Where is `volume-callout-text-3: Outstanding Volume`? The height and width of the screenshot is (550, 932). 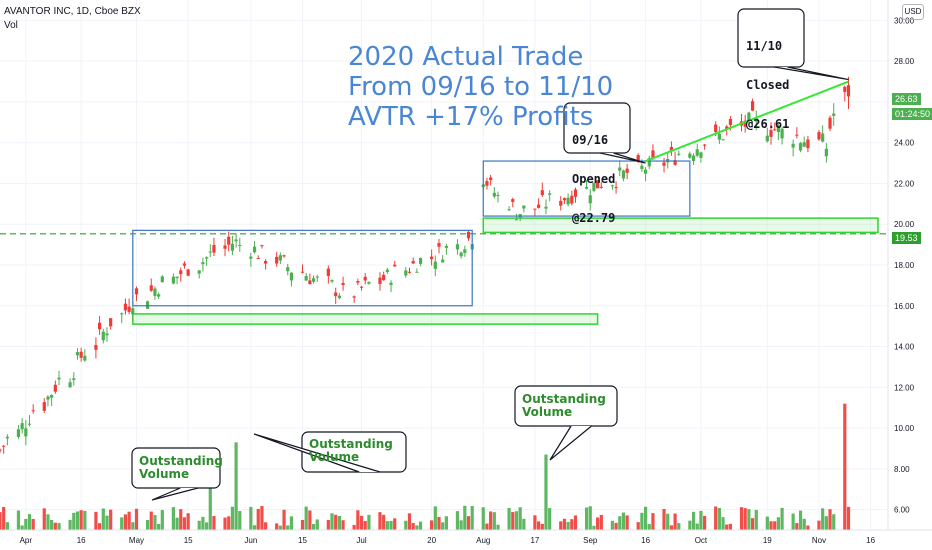 volume-callout-text-3: Outstanding Volume is located at coordinates (564, 405).